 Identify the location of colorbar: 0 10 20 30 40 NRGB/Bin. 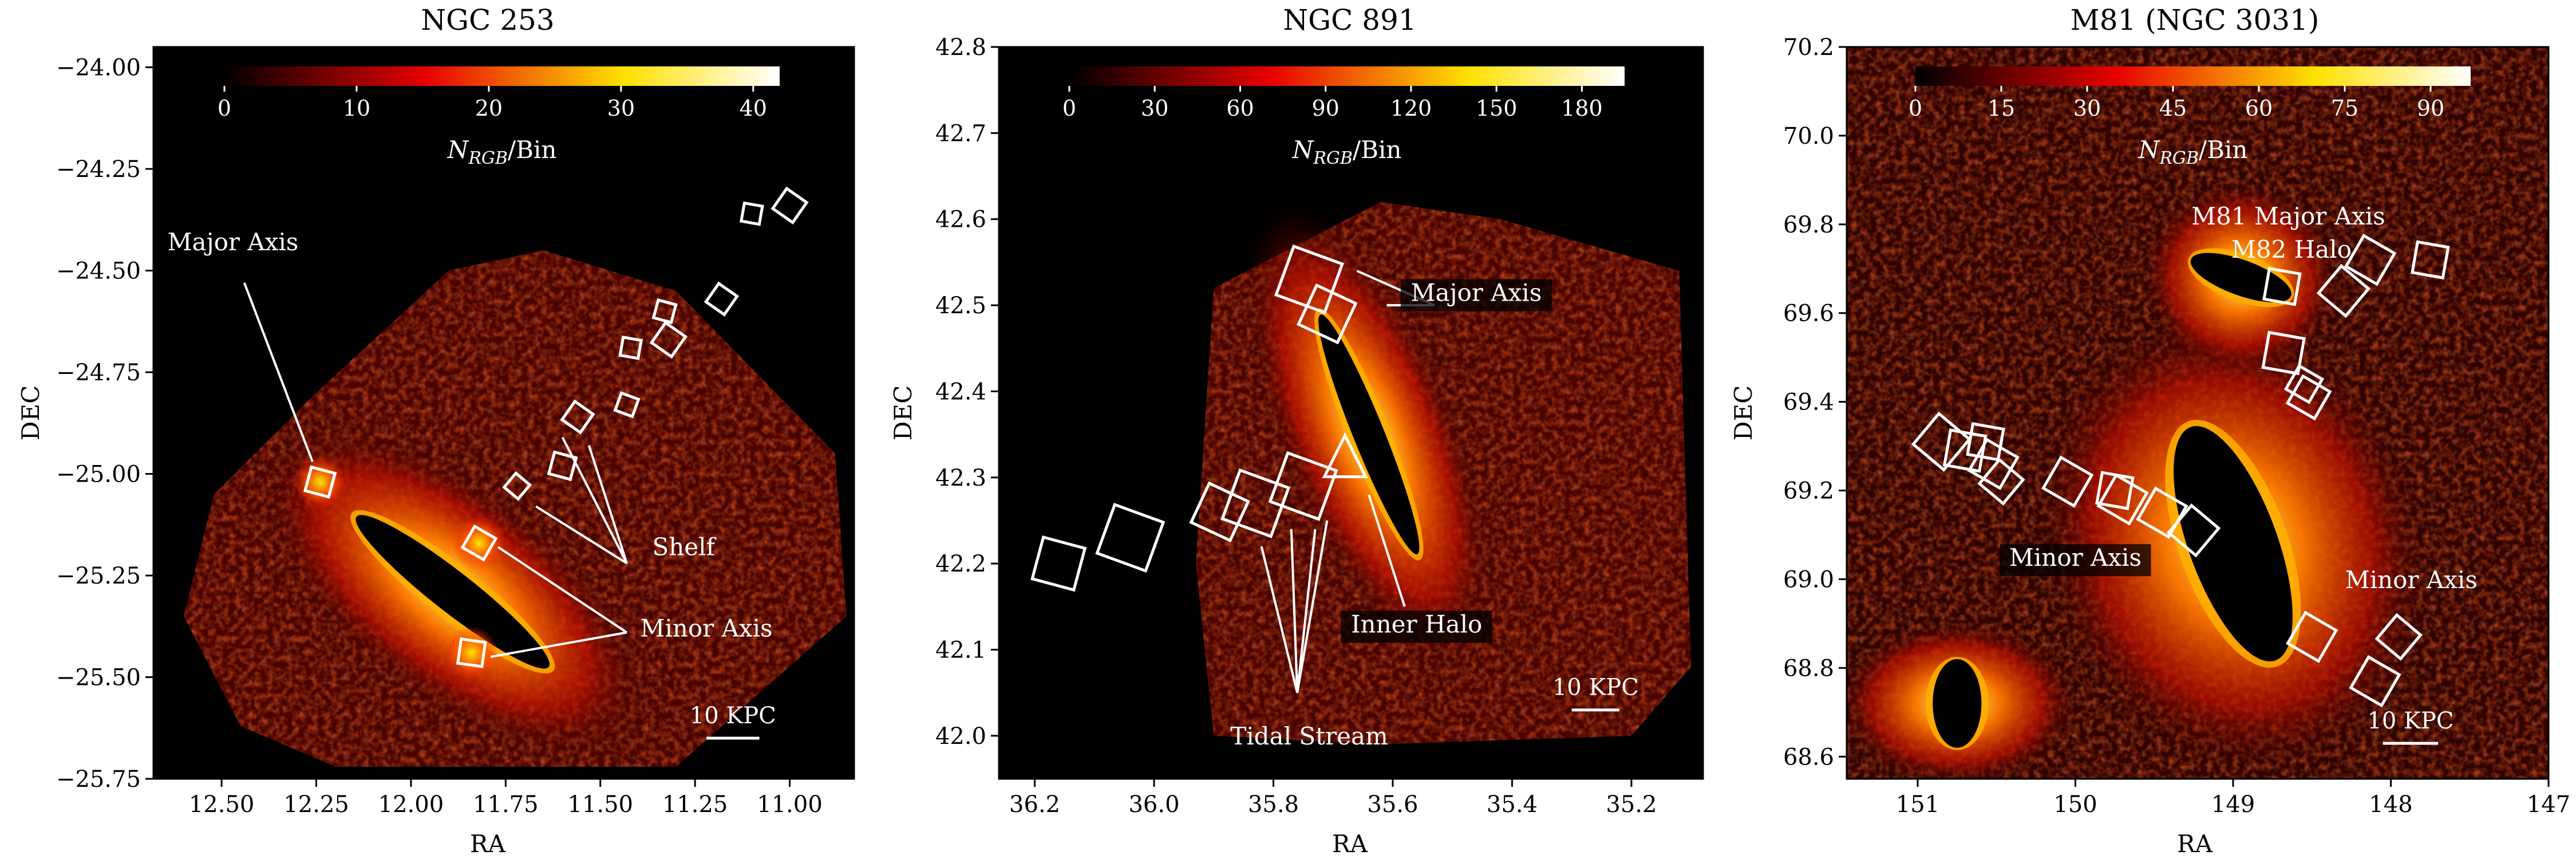
(499, 117).